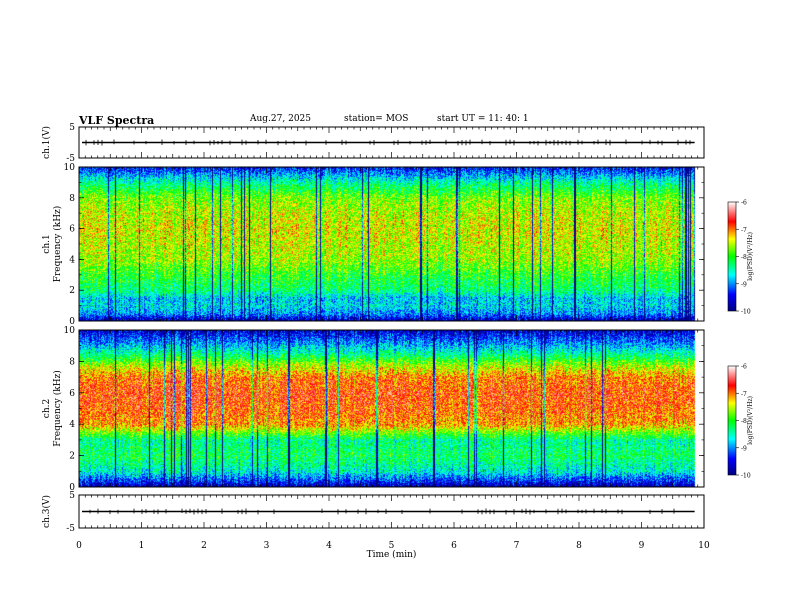  I want to click on x-tick-label: 5, so click(392, 546).